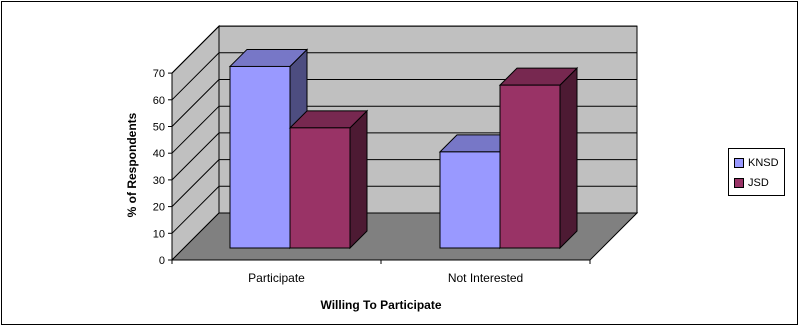 The height and width of the screenshot is (328, 801). What do you see at coordinates (159, 181) in the screenshot?
I see `y-tick-label: 30` at bounding box center [159, 181].